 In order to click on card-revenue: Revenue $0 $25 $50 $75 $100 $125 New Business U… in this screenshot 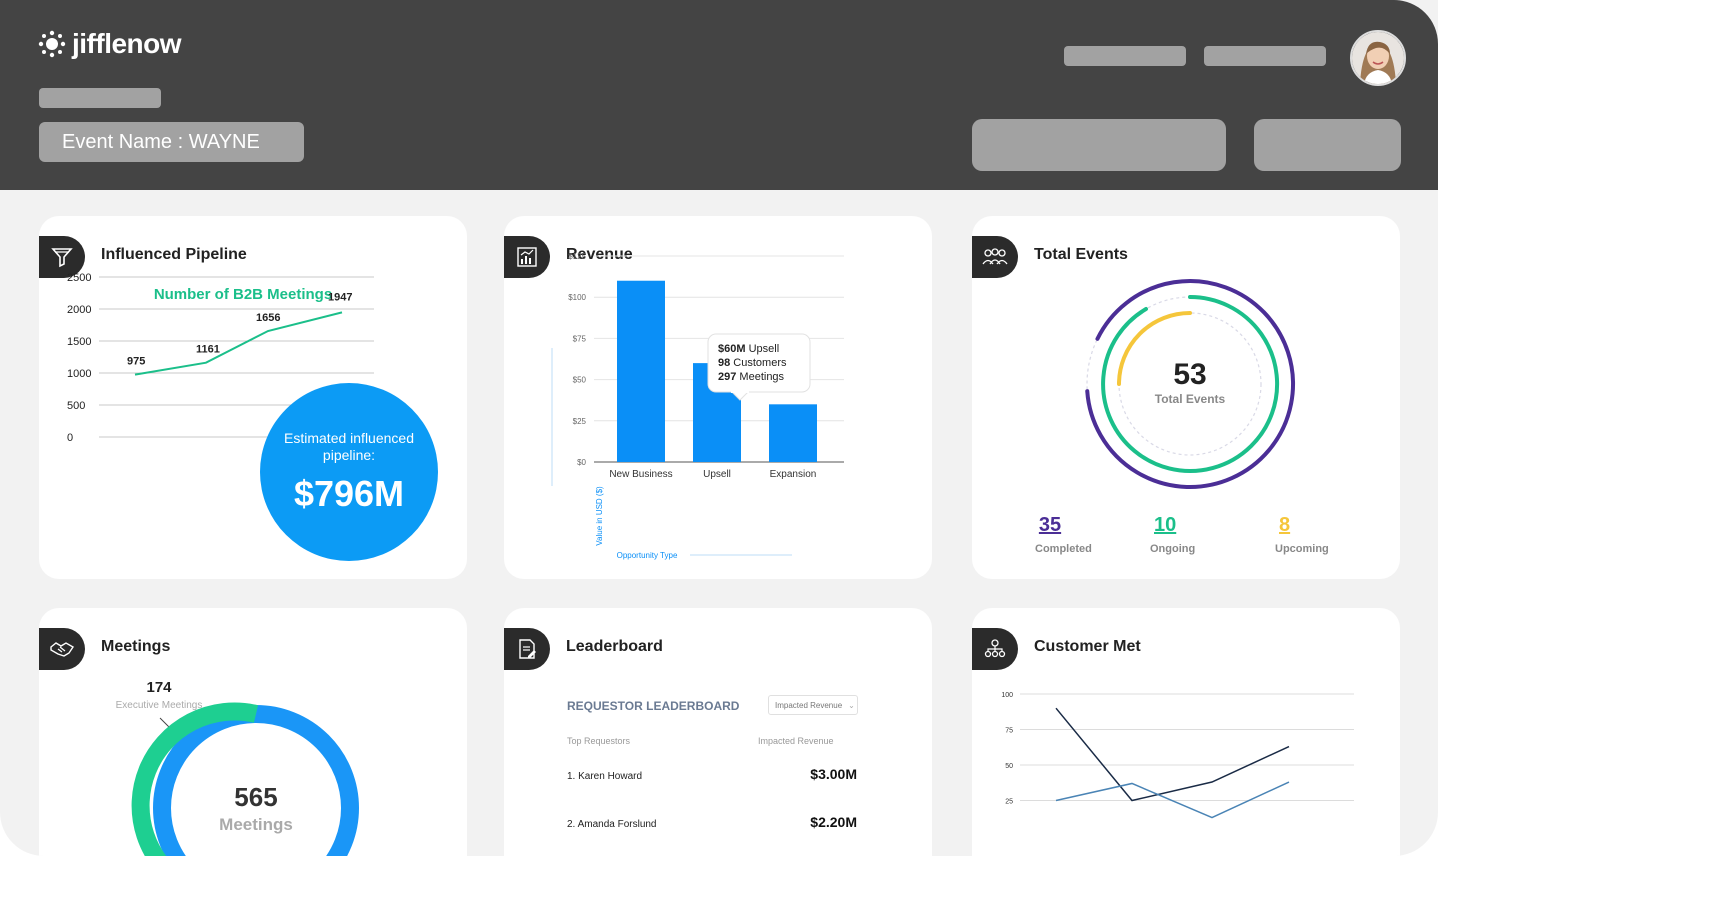, I will do `click(718, 397)`.